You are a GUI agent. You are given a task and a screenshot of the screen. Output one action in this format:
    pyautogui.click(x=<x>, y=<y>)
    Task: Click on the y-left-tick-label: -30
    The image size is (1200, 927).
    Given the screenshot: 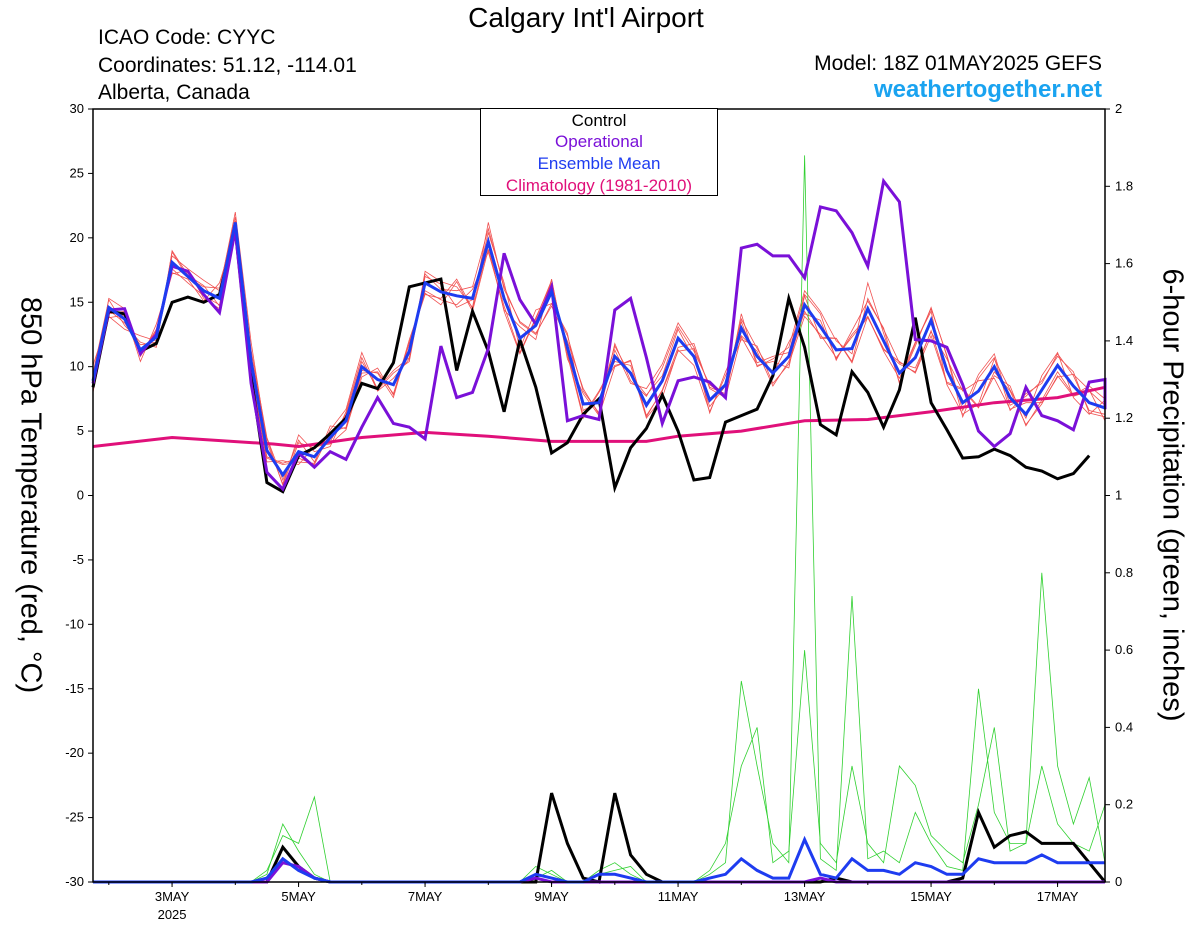 What is the action you would take?
    pyautogui.click(x=74, y=881)
    